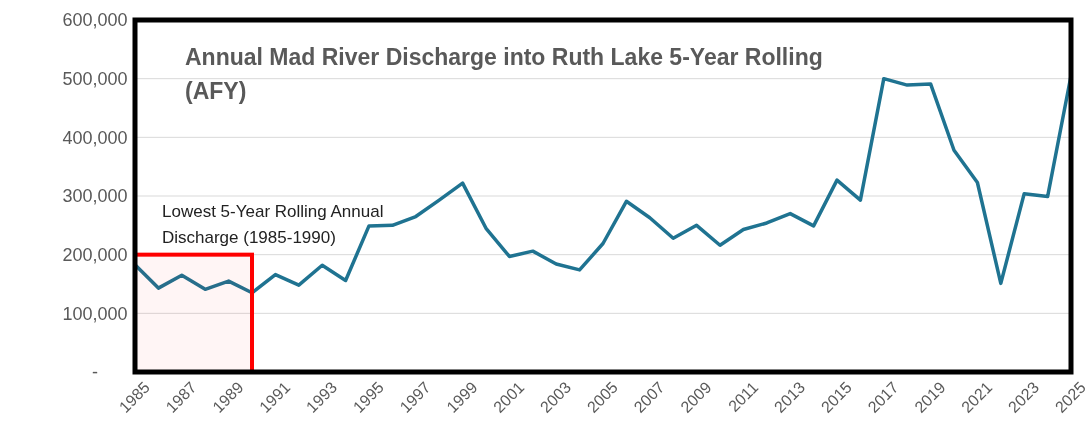 Image resolution: width=1085 pixels, height=448 pixels. I want to click on text: Annual Mad River Discharge into Ruth Lake 5-Year Rolling (AFY), so click(504, 74).